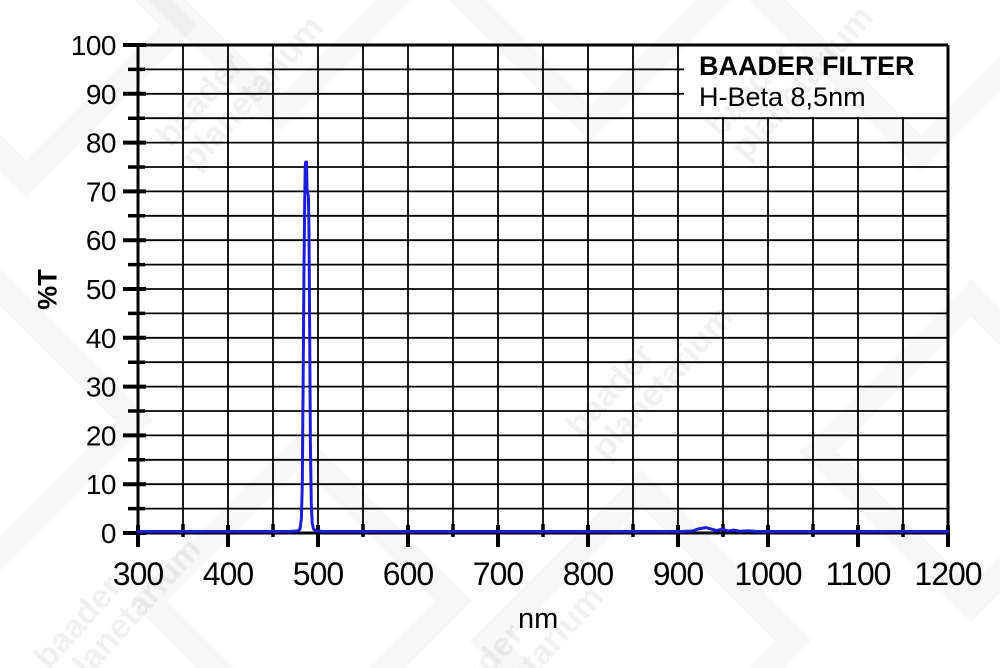  What do you see at coordinates (138, 574) in the screenshot?
I see `x-tick-label: 300` at bounding box center [138, 574].